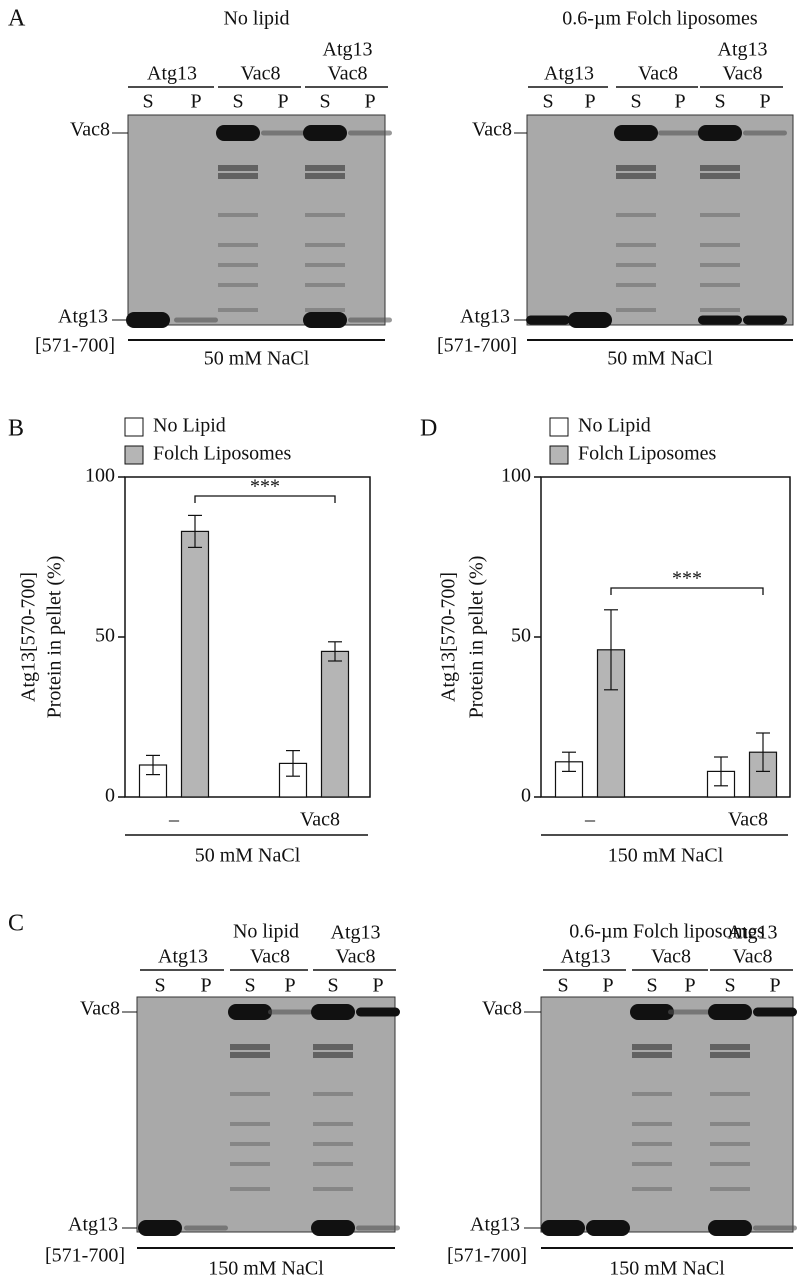  What do you see at coordinates (265, 499) in the screenshot?
I see `significance-bracket` at bounding box center [265, 499].